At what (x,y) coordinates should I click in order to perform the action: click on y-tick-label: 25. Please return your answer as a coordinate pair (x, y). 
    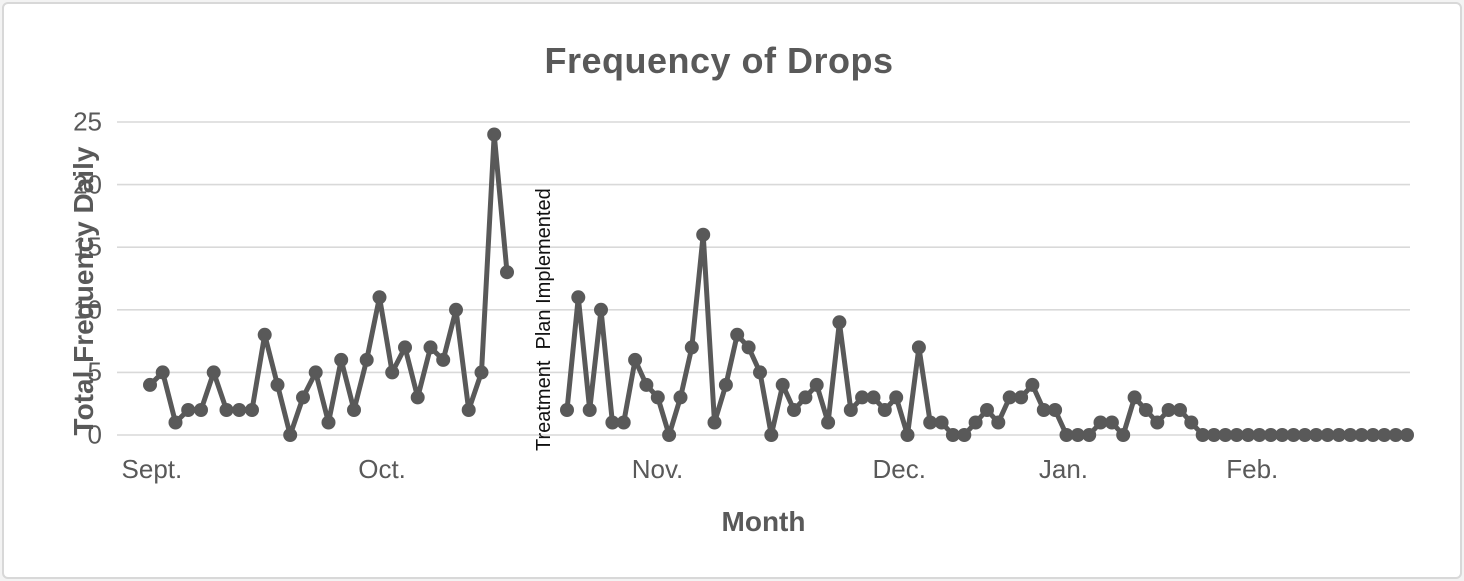
    Looking at the image, I should click on (87, 121).